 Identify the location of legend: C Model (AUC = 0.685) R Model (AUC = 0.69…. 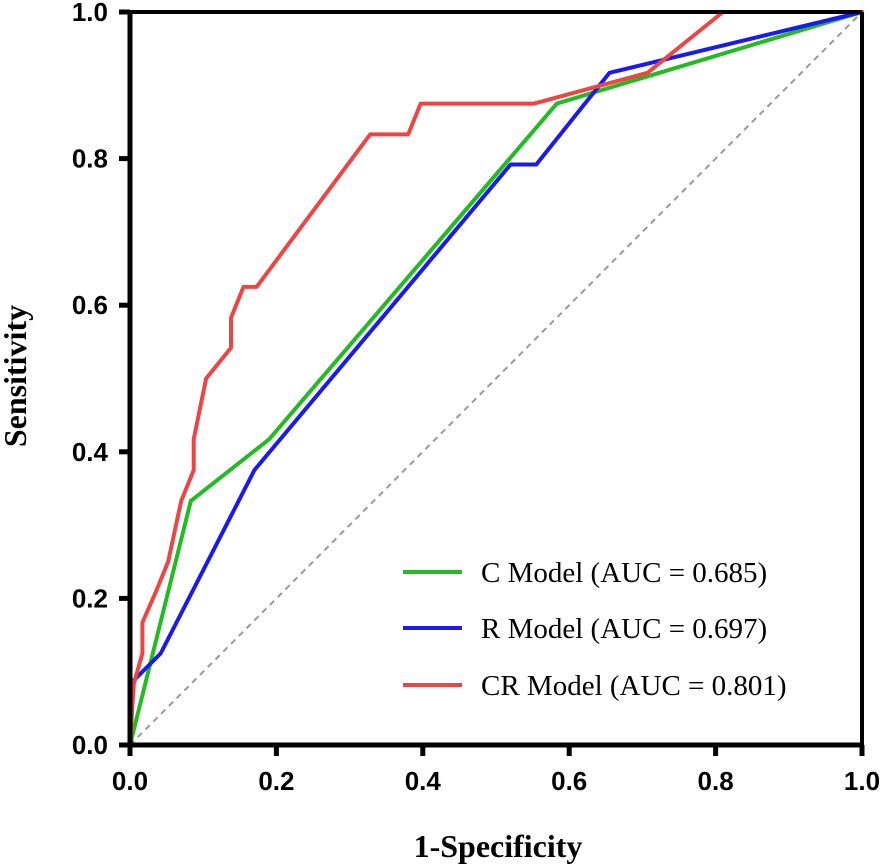
(595, 629).